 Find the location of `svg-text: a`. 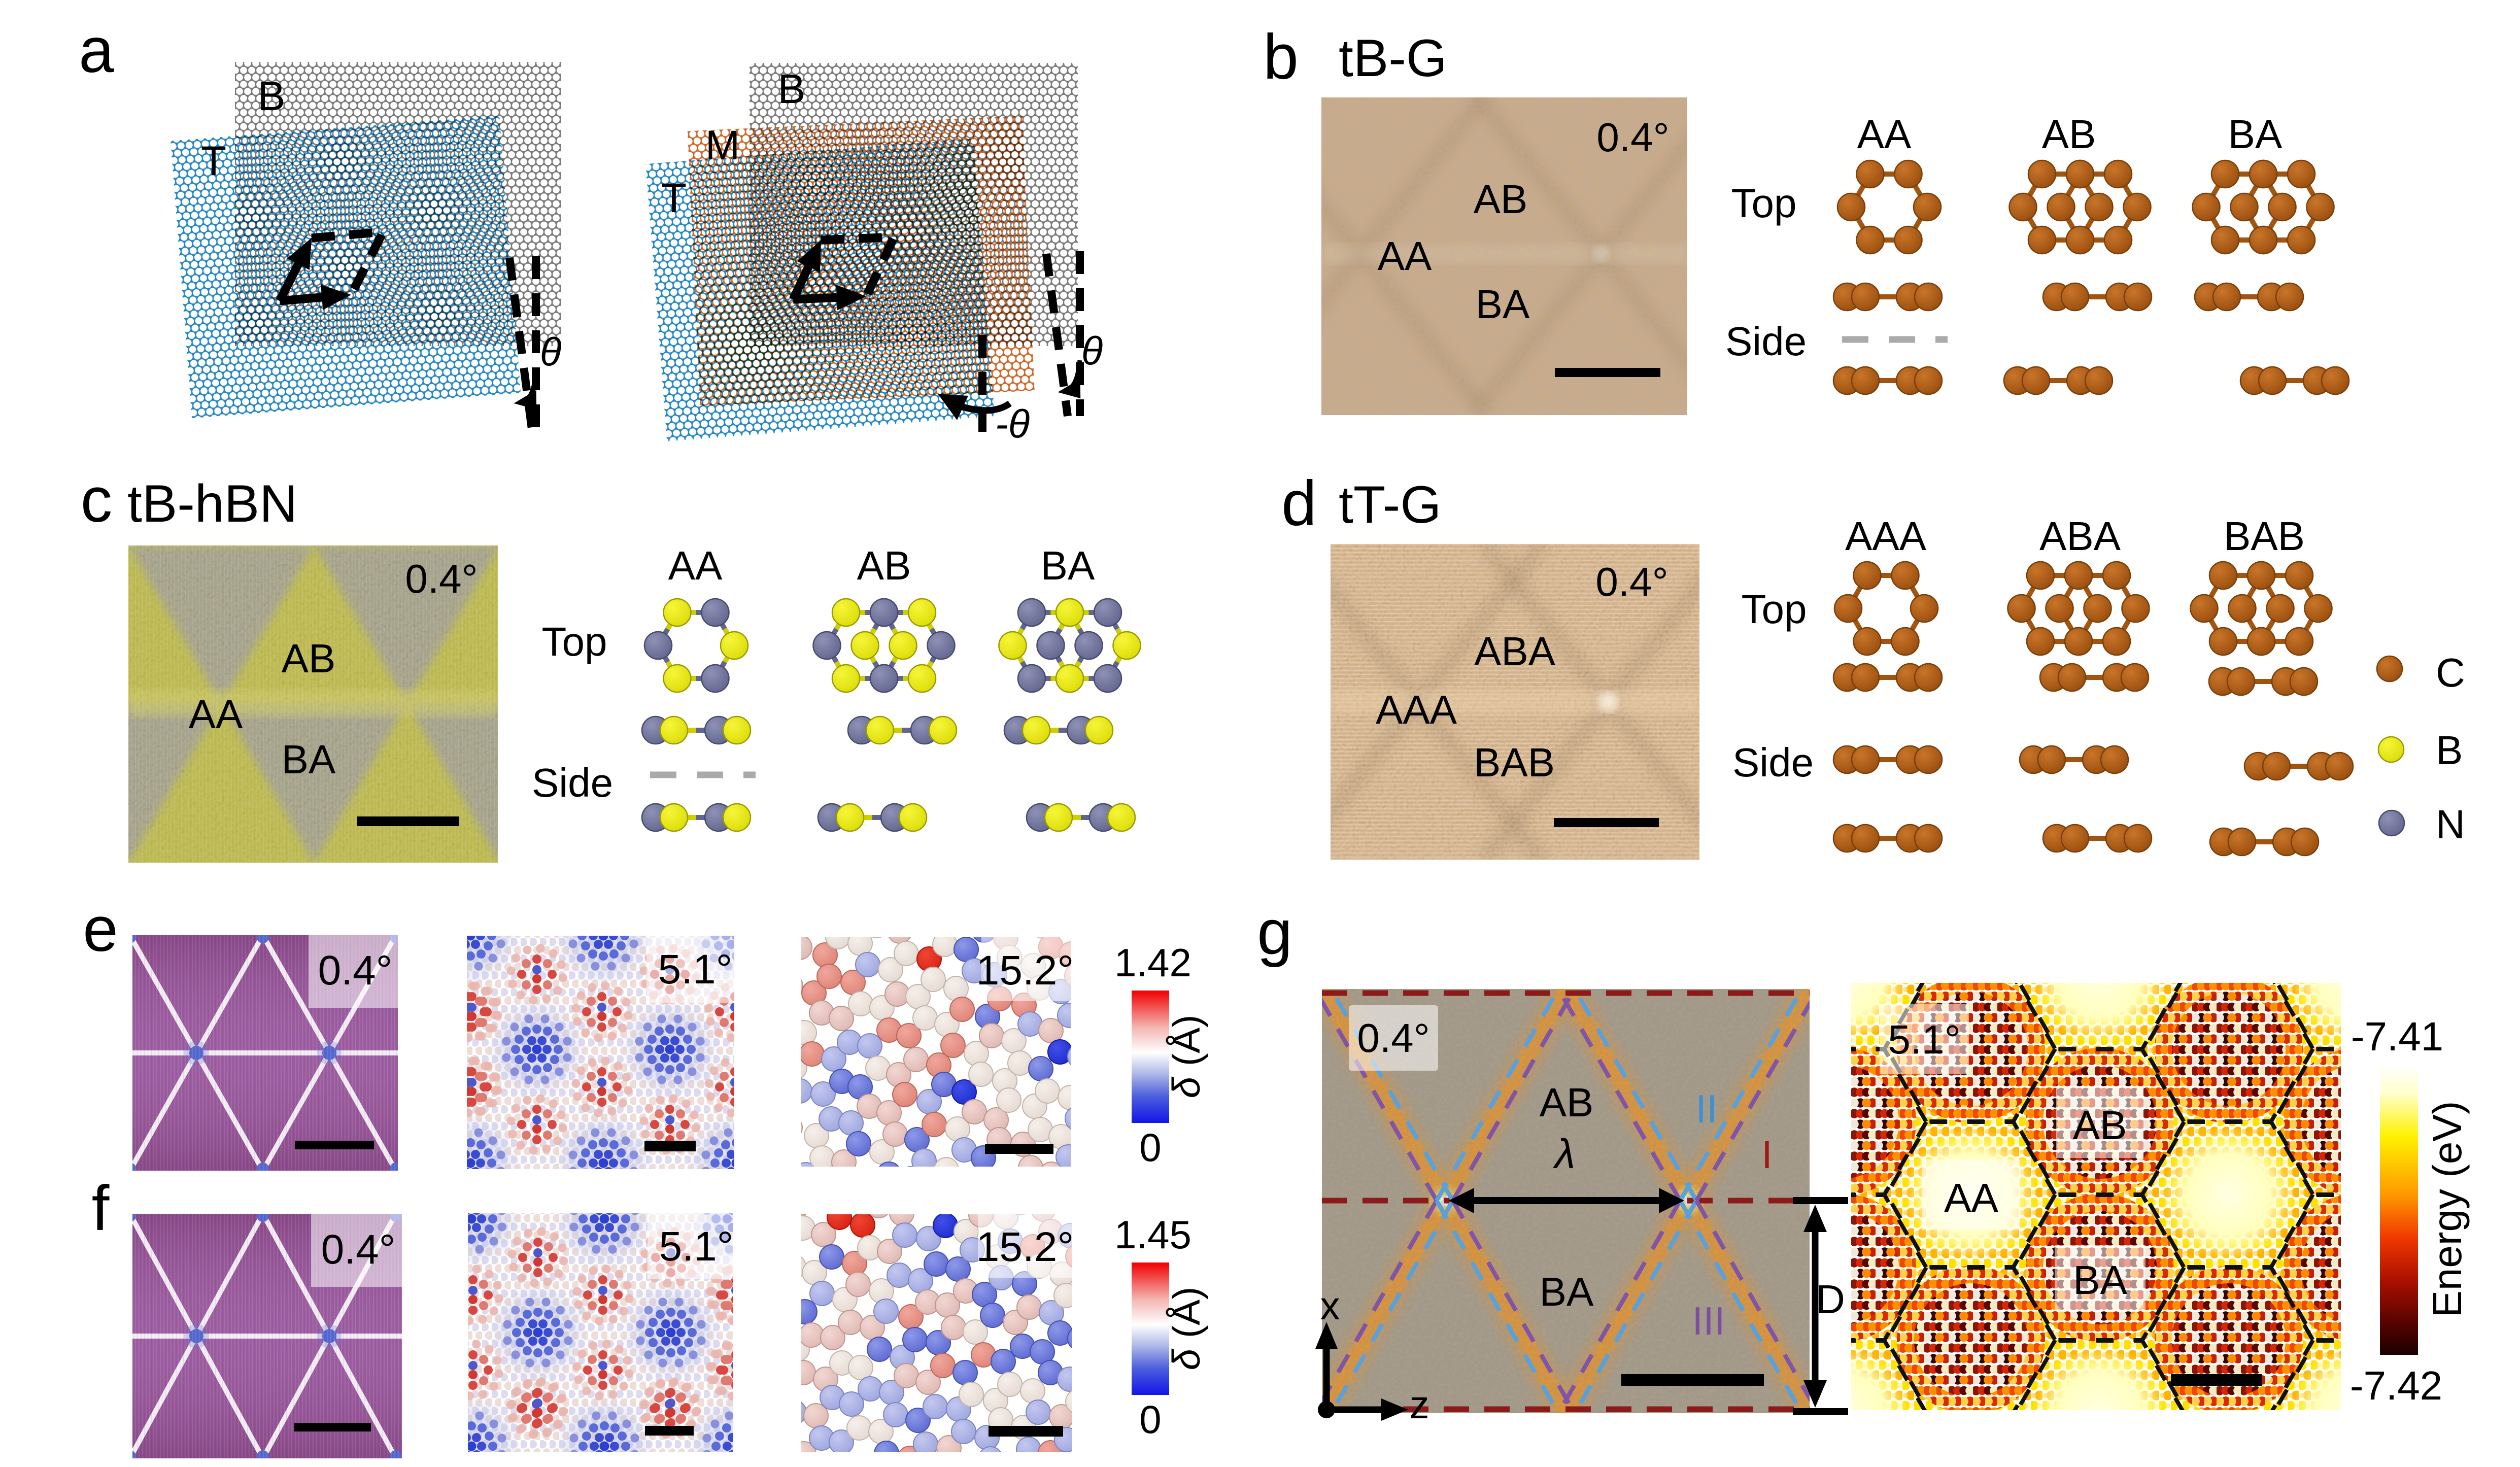

svg-text: a is located at coordinates (96, 51).